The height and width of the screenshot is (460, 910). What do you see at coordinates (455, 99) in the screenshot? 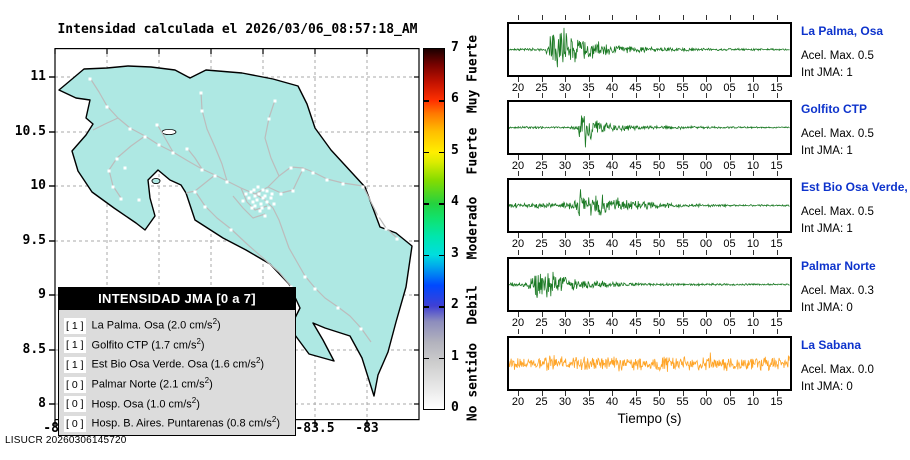
I see `colorbar-tick-label: 6` at bounding box center [455, 99].